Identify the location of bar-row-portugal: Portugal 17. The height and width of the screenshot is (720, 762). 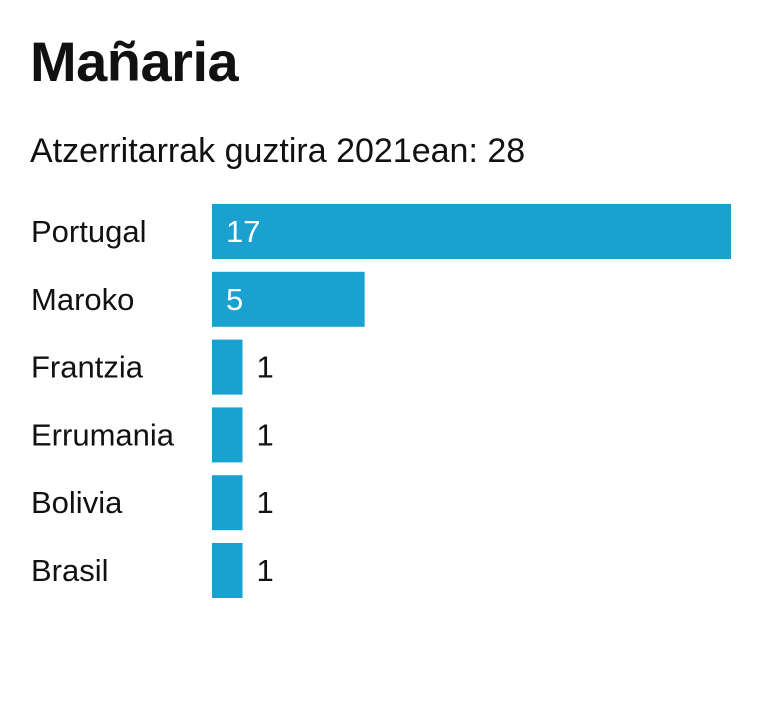
(381, 231).